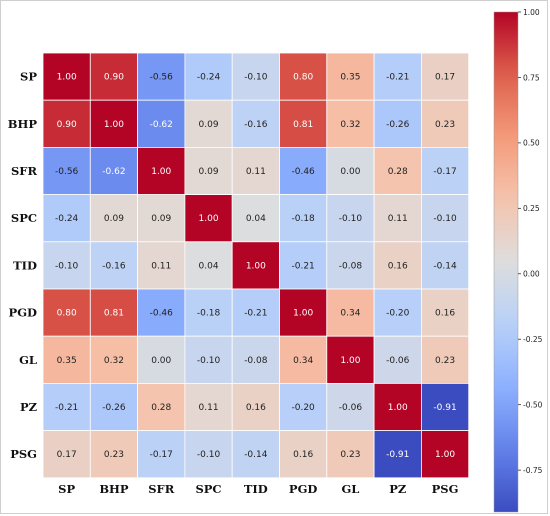 The width and height of the screenshot is (550, 516). I want to click on colorbar: 1.00 0.75 0.50 0.25 0.00 -0.25 -0.50 -0.75, so click(518, 260).